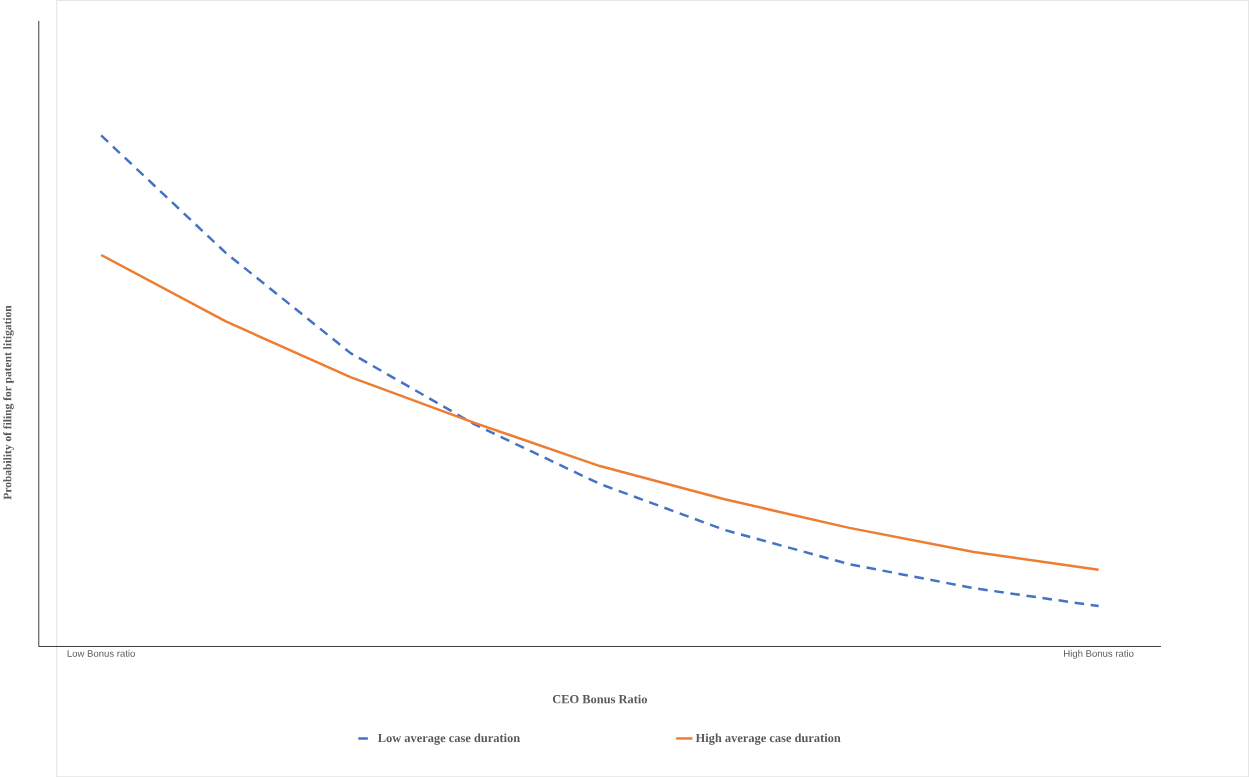 Image resolution: width=1249 pixels, height=777 pixels. What do you see at coordinates (101, 653) in the screenshot?
I see `x-tick-label: Low Bonus ratio` at bounding box center [101, 653].